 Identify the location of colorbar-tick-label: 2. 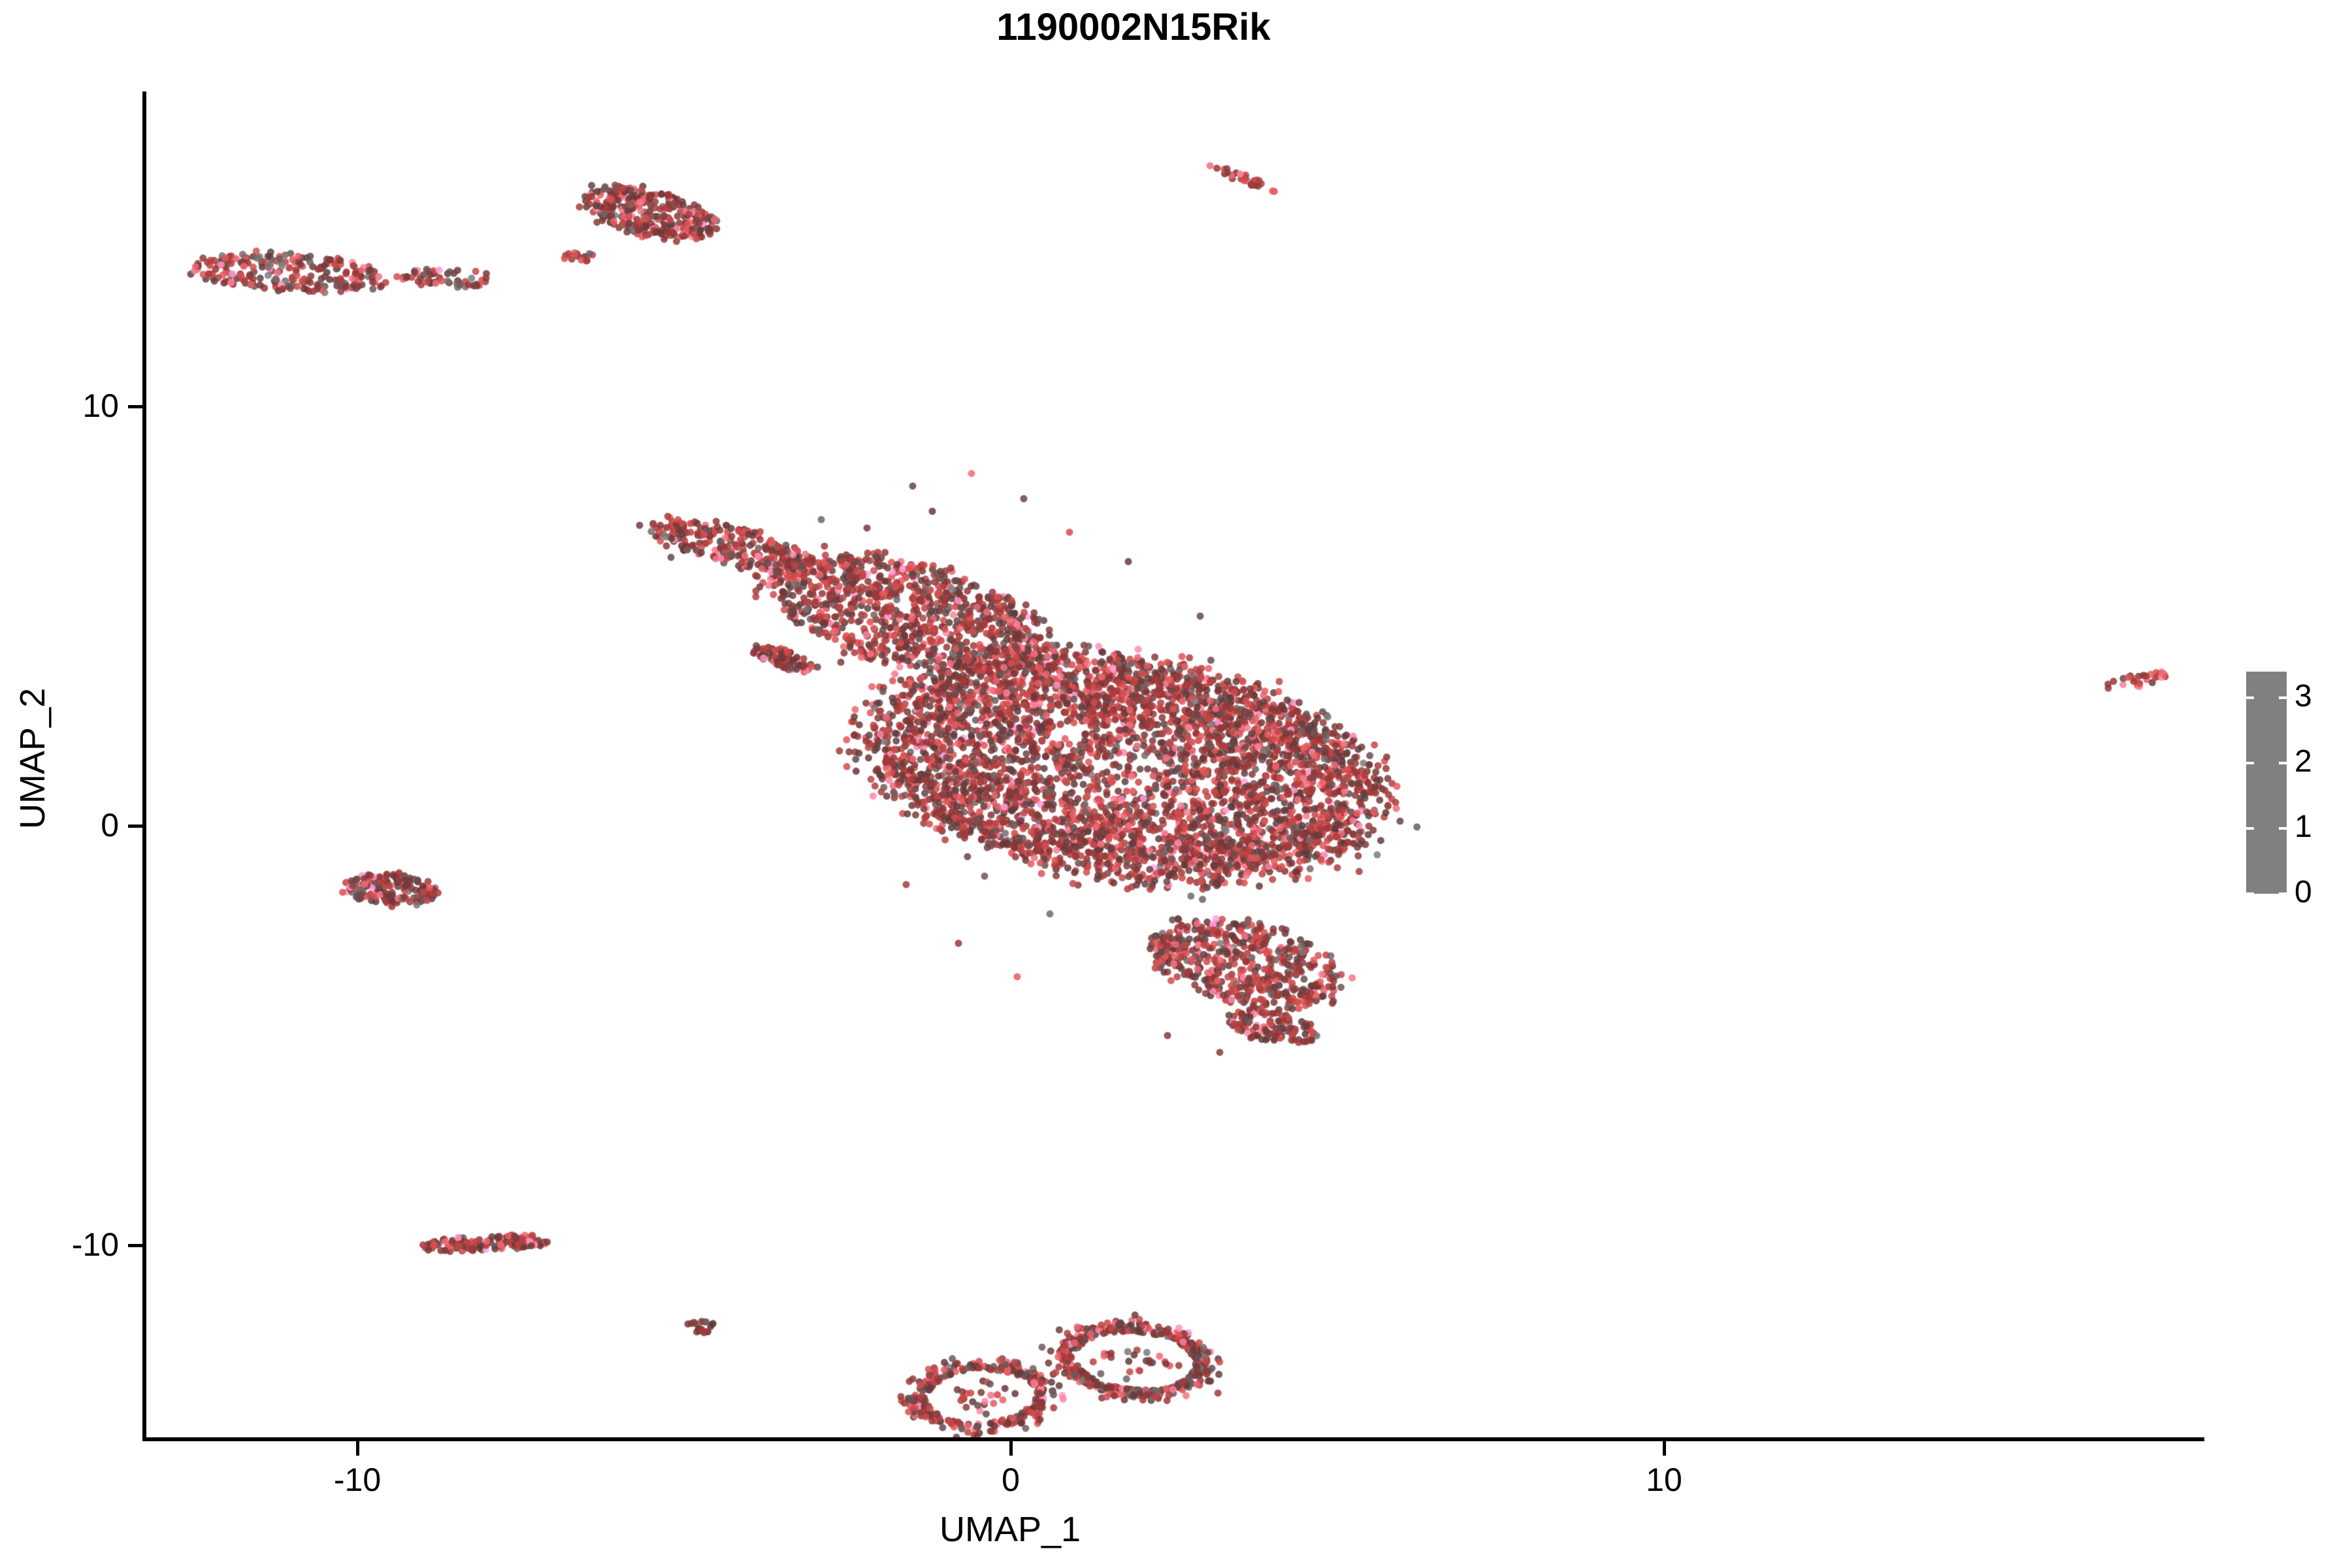
(2303, 761).